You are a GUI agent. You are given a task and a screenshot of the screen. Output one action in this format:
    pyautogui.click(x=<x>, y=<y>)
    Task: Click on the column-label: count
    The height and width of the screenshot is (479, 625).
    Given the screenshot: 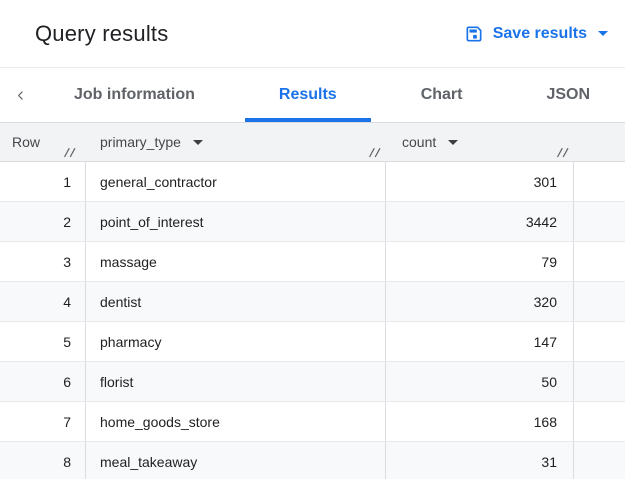 What is the action you would take?
    pyautogui.click(x=419, y=142)
    